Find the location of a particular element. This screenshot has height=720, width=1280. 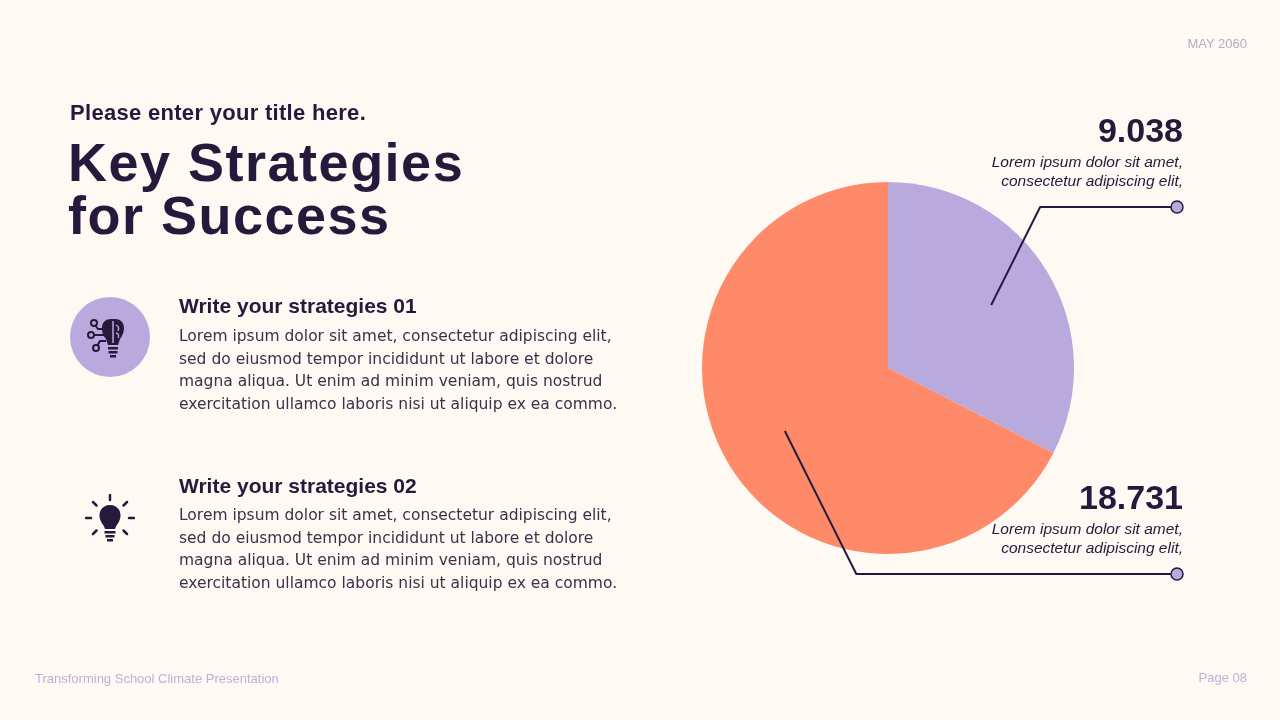

text: Write your strategies 02 is located at coordinates (298, 486).